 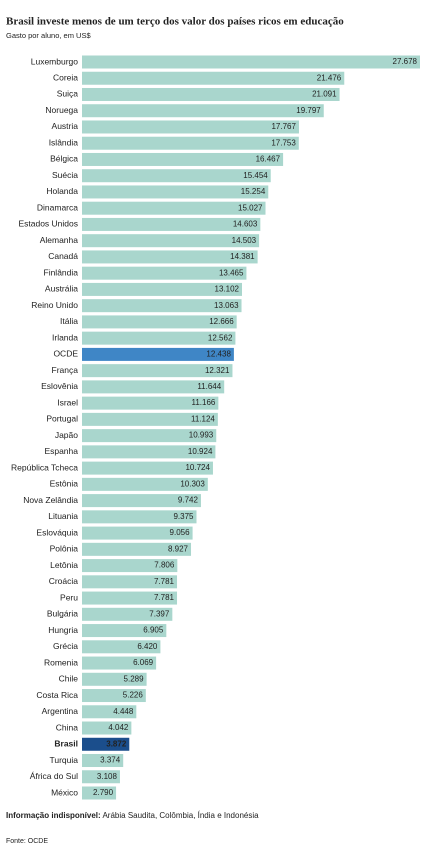 I want to click on value-label: 2.790, so click(x=103, y=792).